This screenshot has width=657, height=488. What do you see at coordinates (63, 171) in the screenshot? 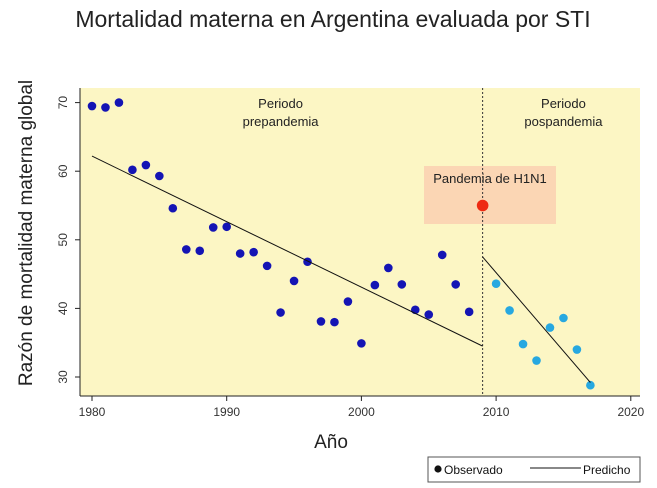
I see `y-tick-label: 60` at bounding box center [63, 171].